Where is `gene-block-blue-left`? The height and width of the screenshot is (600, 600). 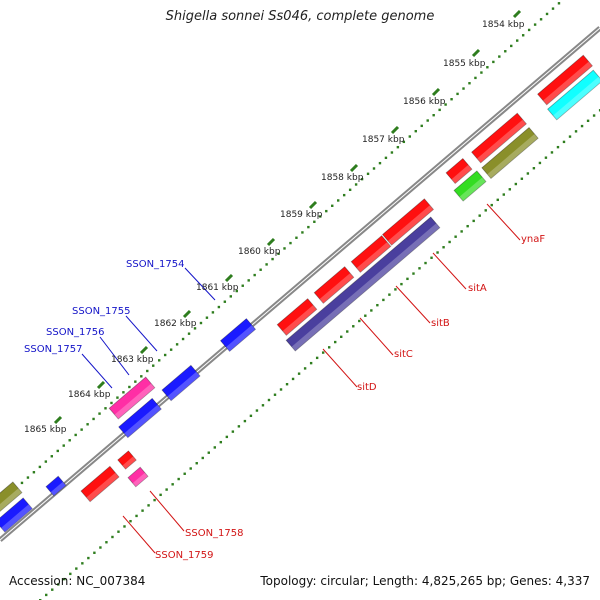 gene-block-blue-left is located at coordinates (16, 515).